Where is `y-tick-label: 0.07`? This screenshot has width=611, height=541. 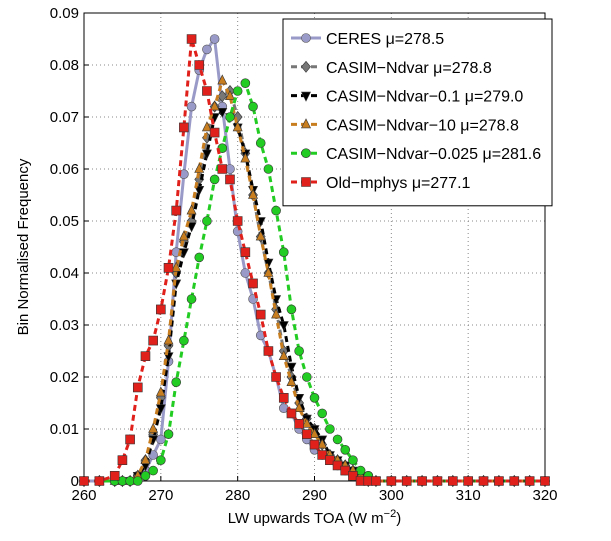
y-tick-label: 0.07 is located at coordinates (64, 117).